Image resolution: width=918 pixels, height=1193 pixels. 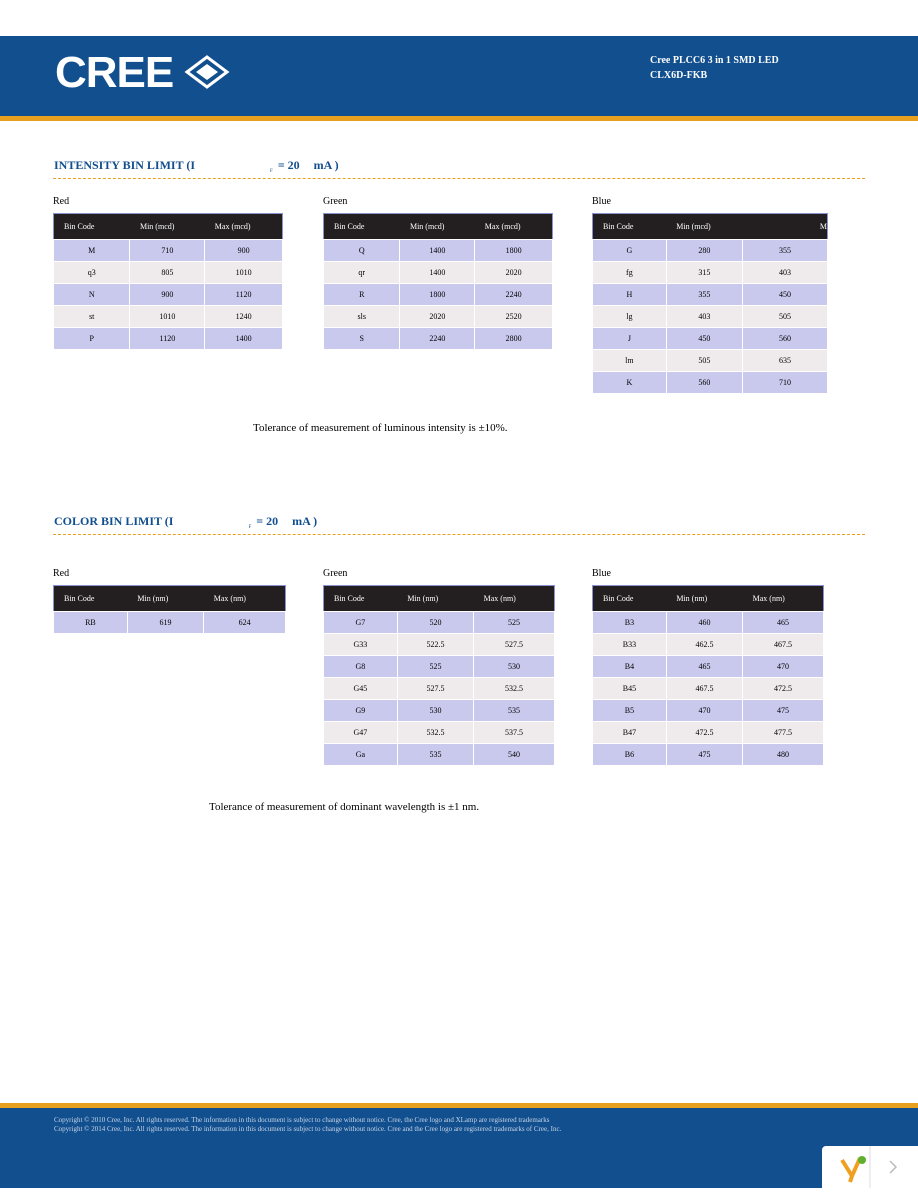 I want to click on row: N 900 1120, so click(x=167, y=294).